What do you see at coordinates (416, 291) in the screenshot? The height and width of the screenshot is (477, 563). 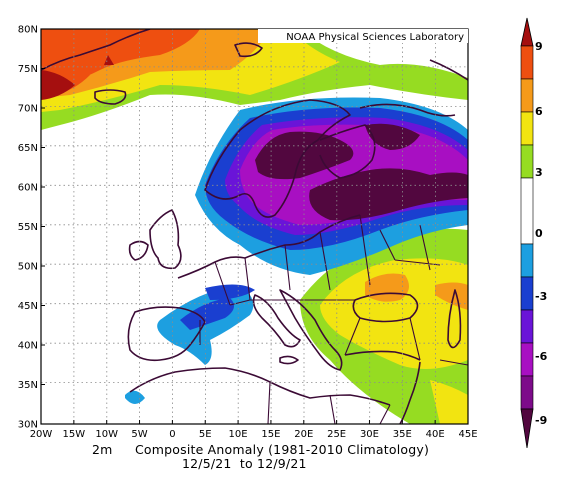 I see `warm-anomaly-east-orange` at bounding box center [416, 291].